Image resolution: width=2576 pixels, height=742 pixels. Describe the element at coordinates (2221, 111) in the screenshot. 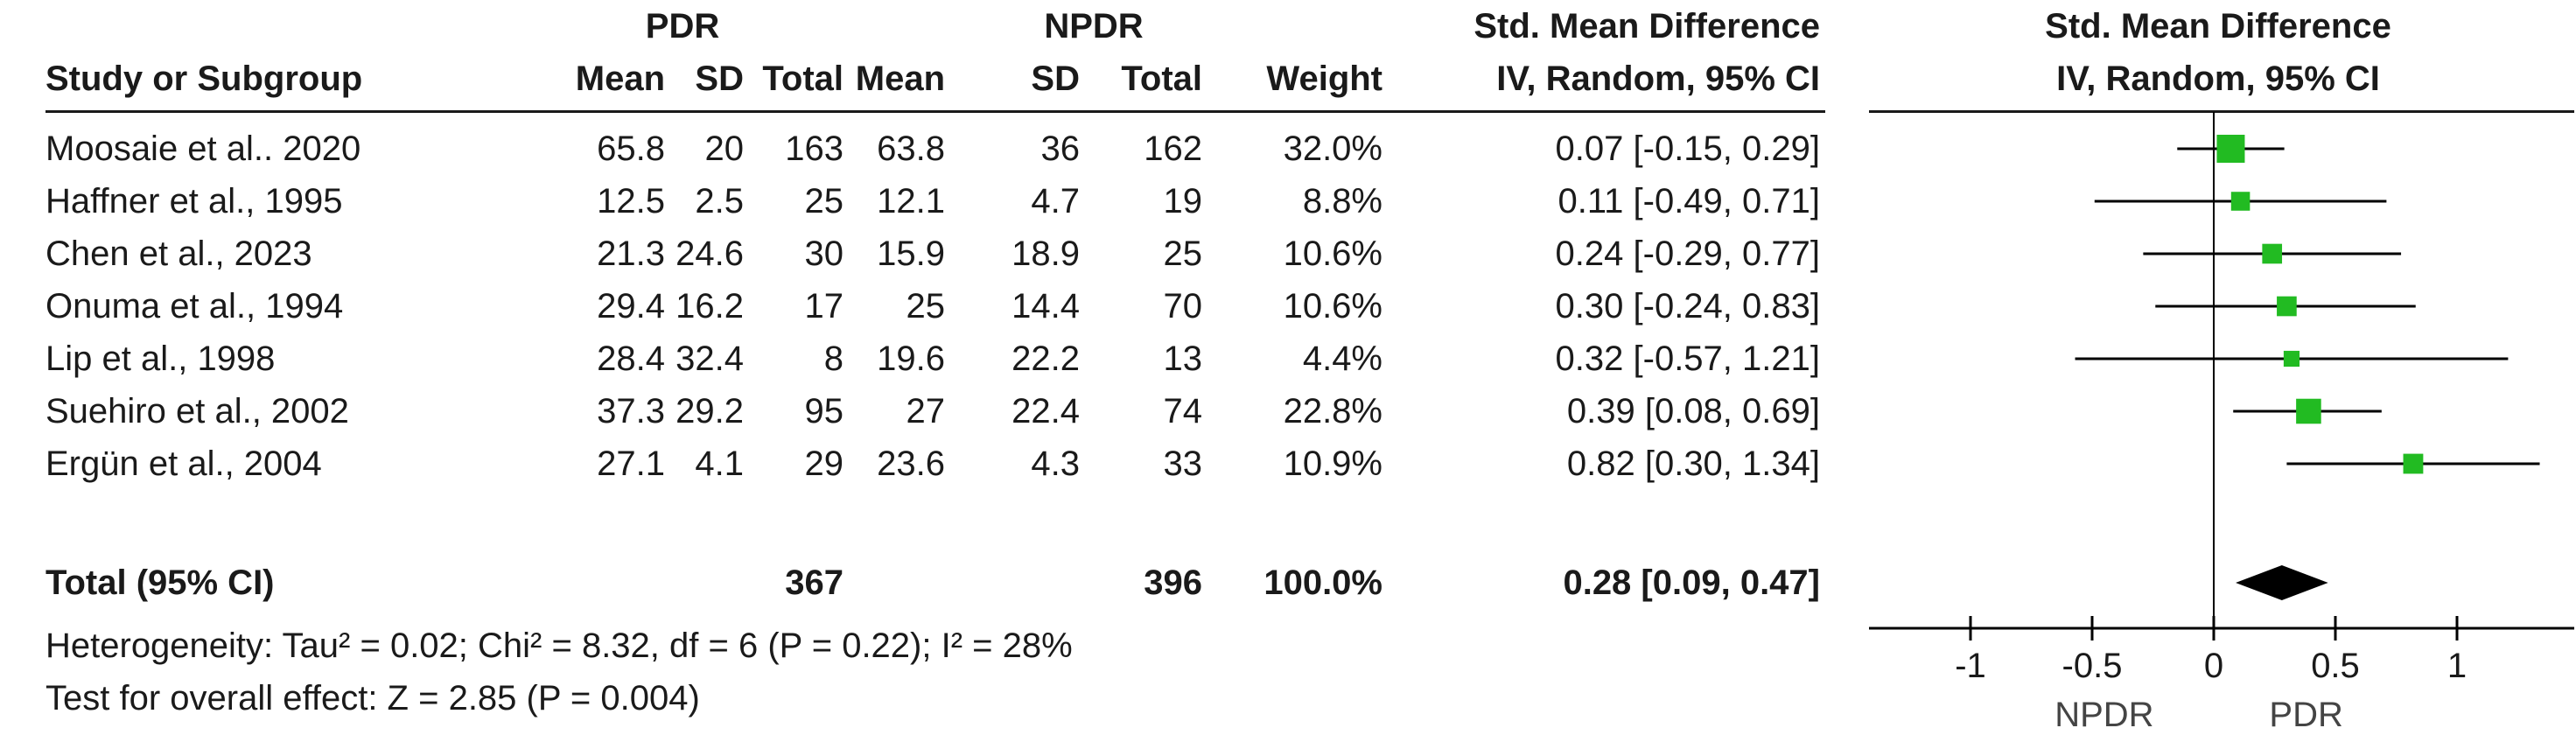

I see `header-rule-right` at that location.